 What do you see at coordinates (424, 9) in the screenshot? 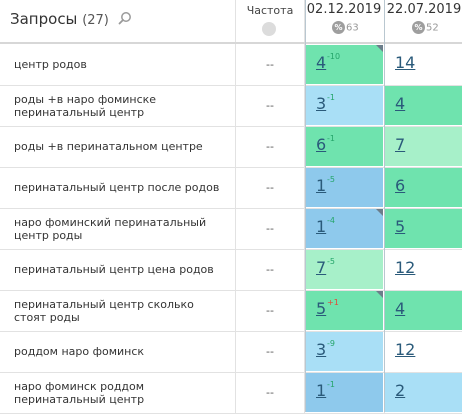
I see `date-header-2: 22.07.2019` at bounding box center [424, 9].